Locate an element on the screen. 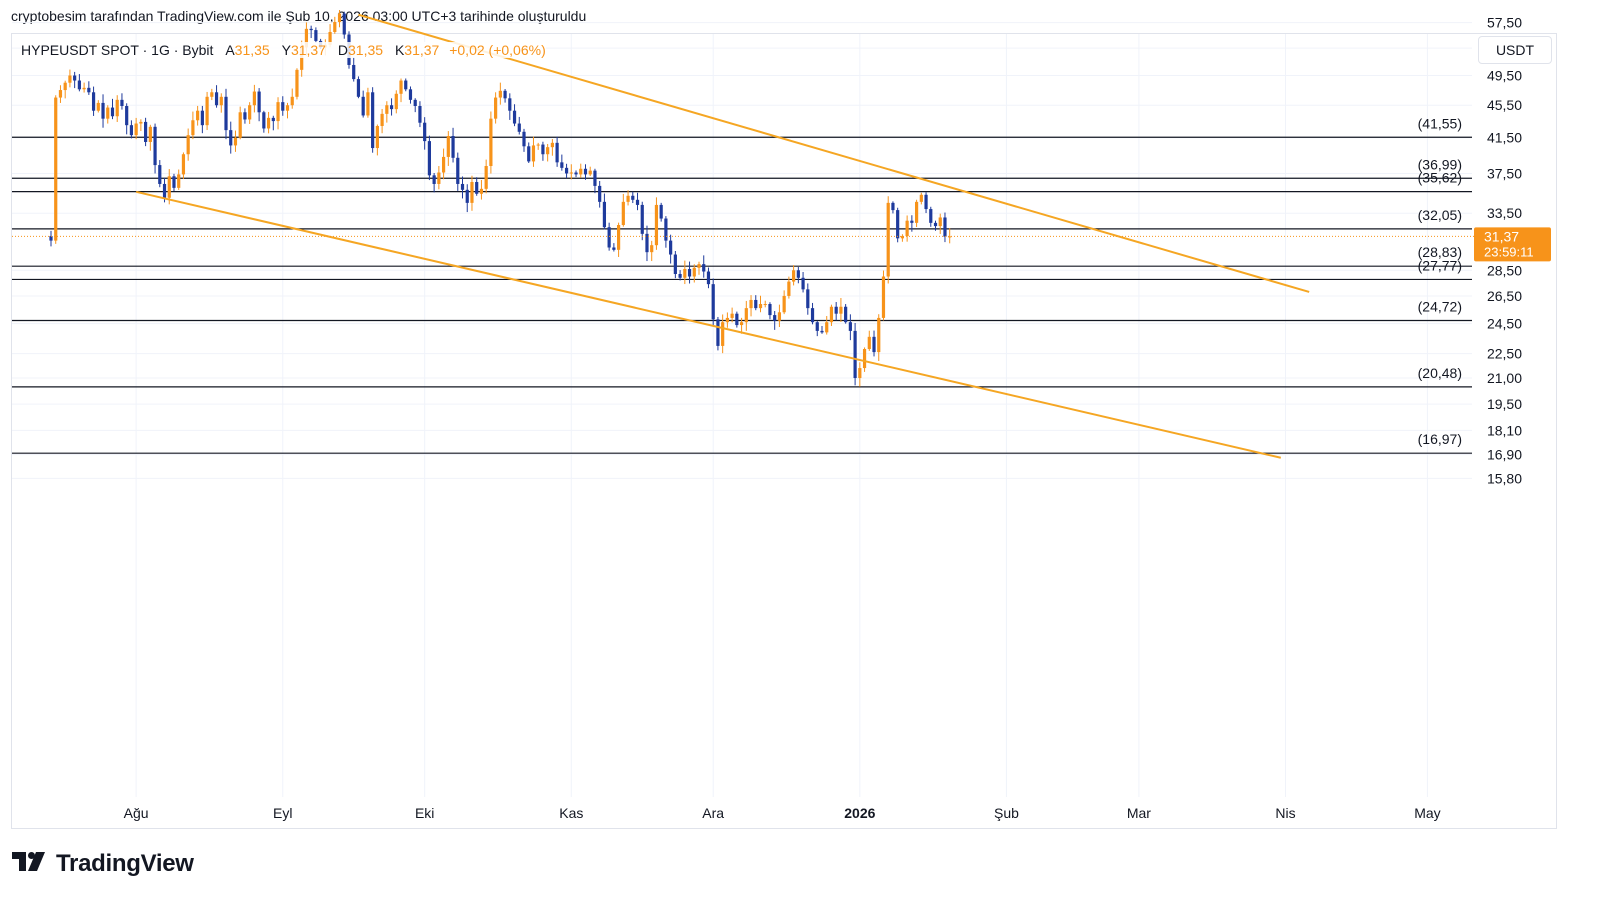 This screenshot has width=1600, height=916. symbol-name: HYPEUSDT SPOT · 1G · Bybit is located at coordinates (117, 50).